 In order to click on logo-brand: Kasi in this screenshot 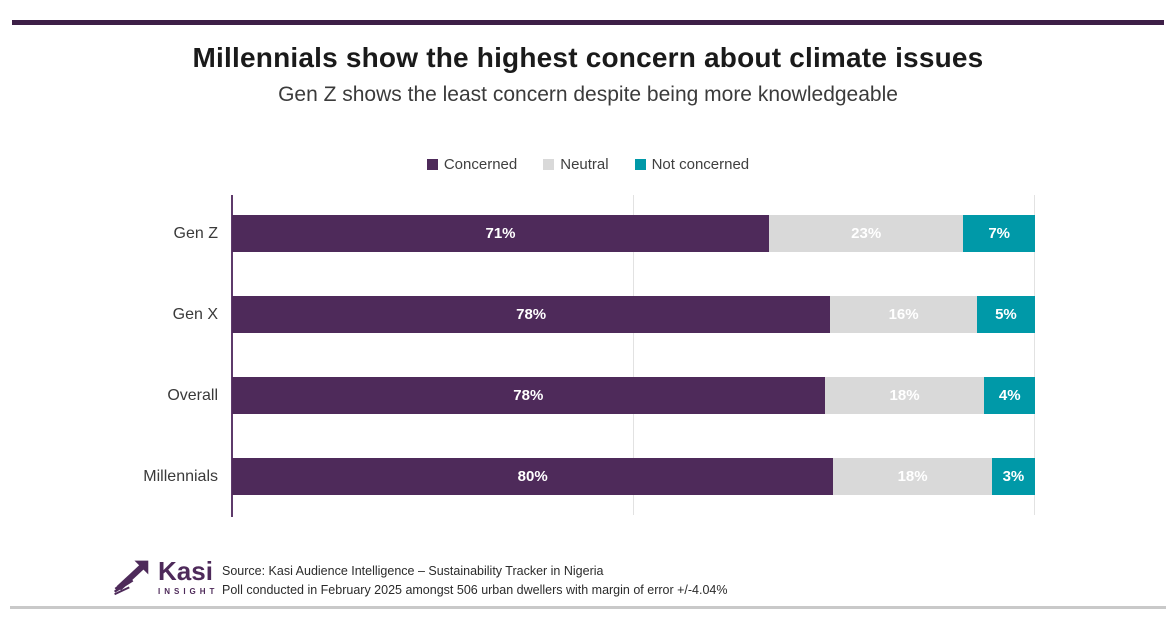, I will do `click(185, 571)`.